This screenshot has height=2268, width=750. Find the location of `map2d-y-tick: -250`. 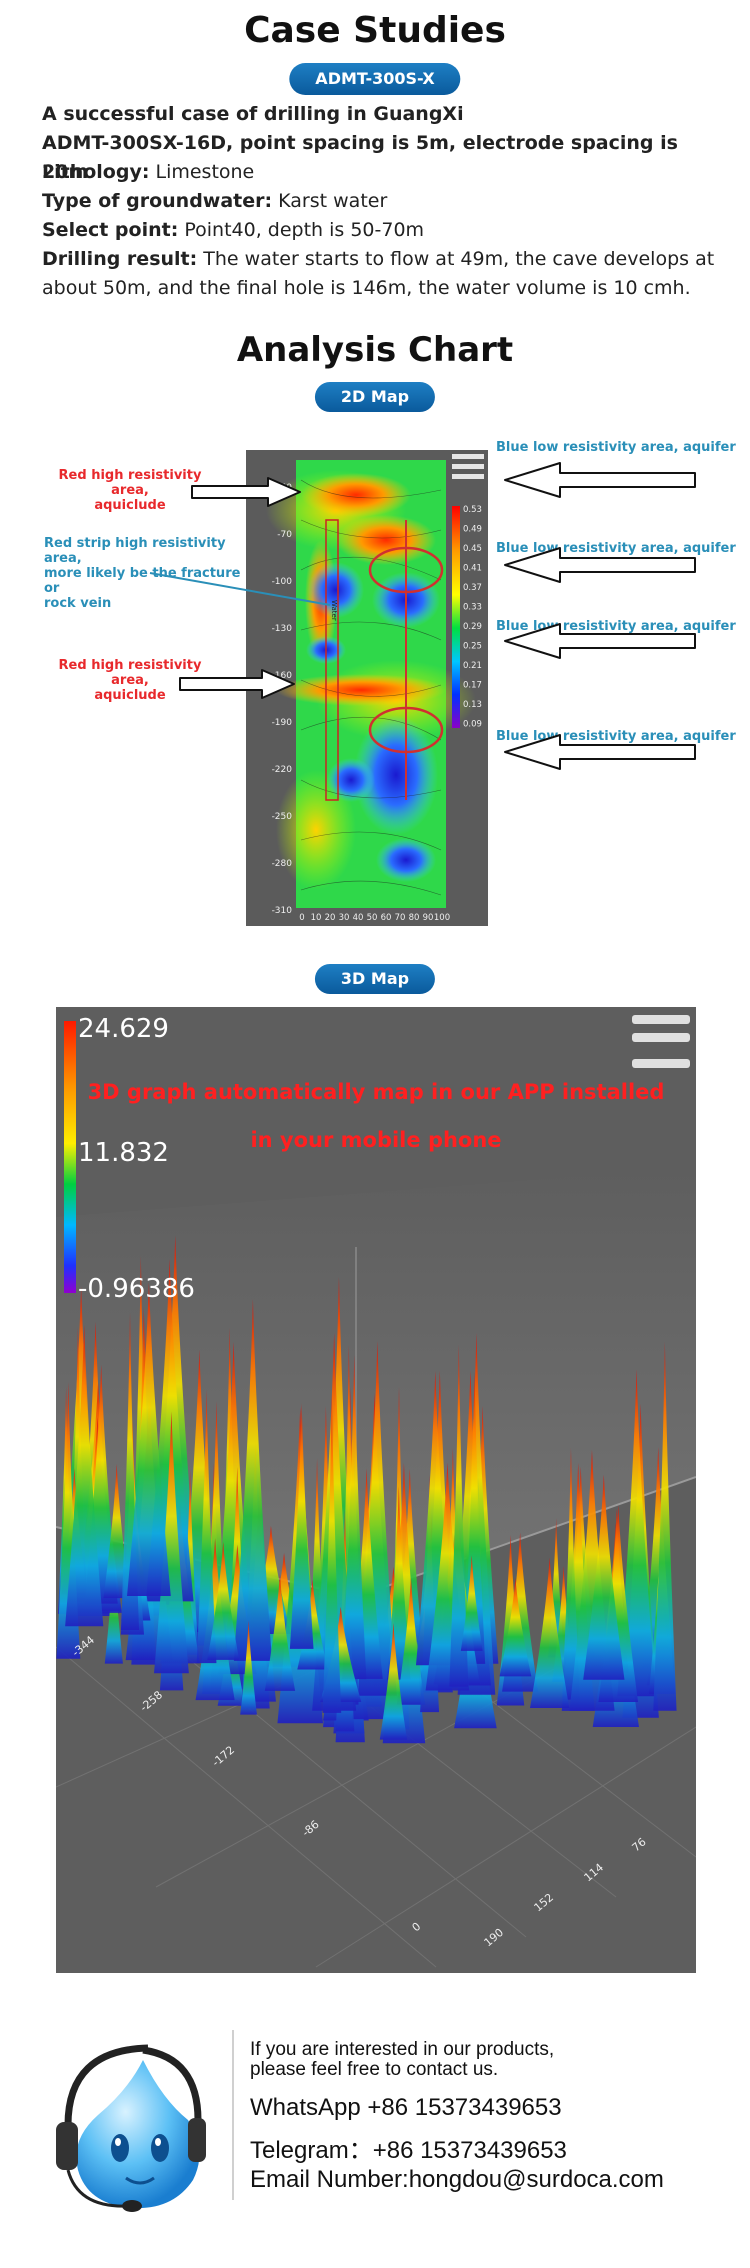

map2d-y-tick: -250 is located at coordinates (282, 817).